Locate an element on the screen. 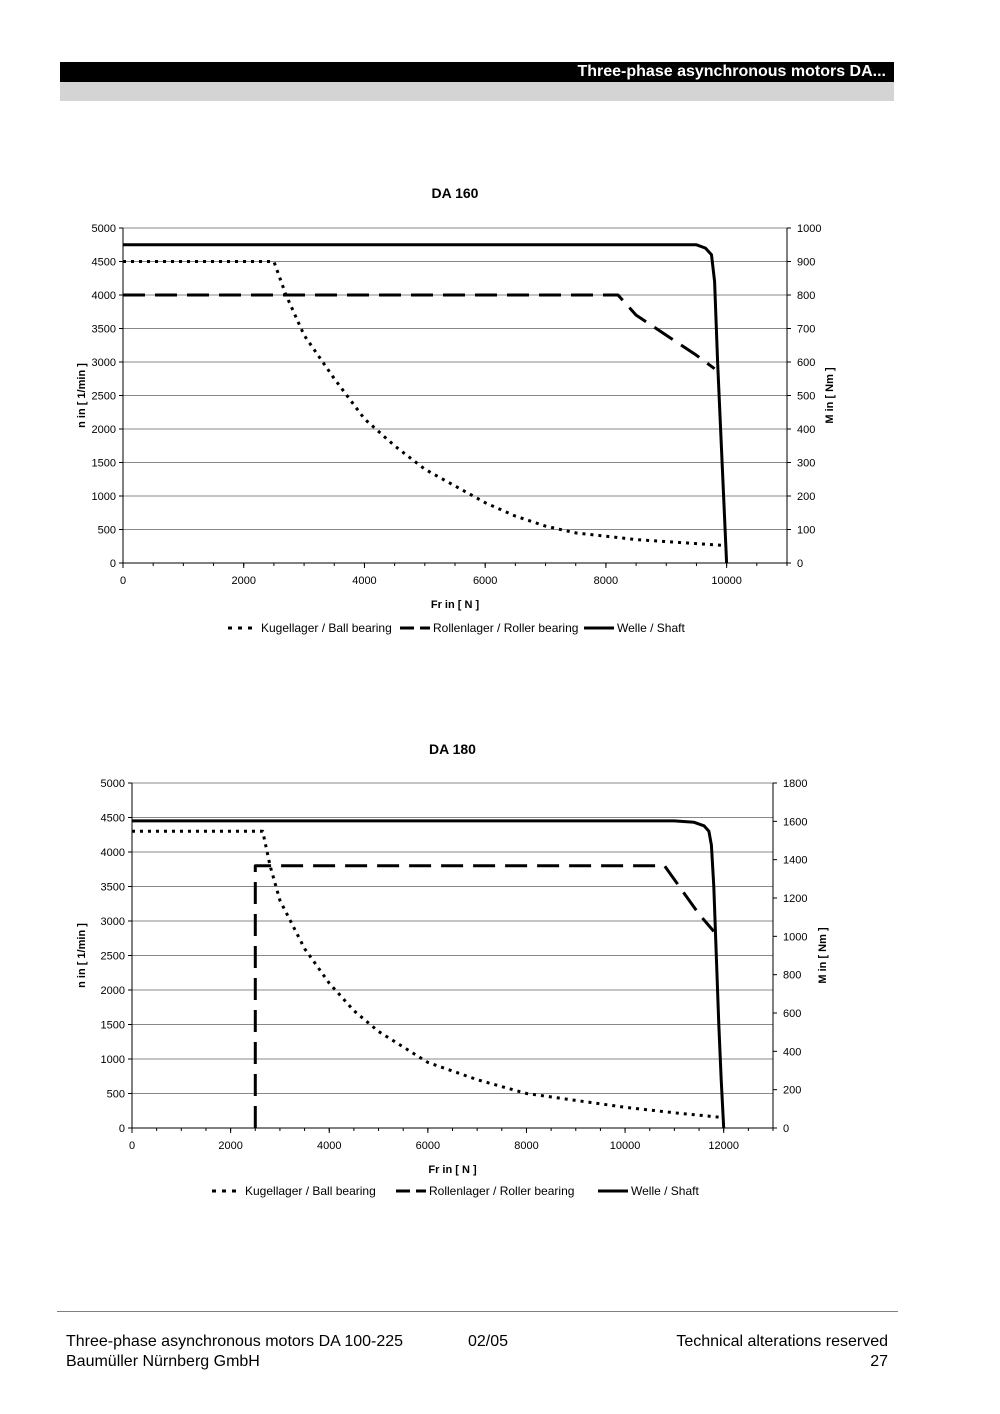  footer-date: 02/05 is located at coordinates (488, 1341).